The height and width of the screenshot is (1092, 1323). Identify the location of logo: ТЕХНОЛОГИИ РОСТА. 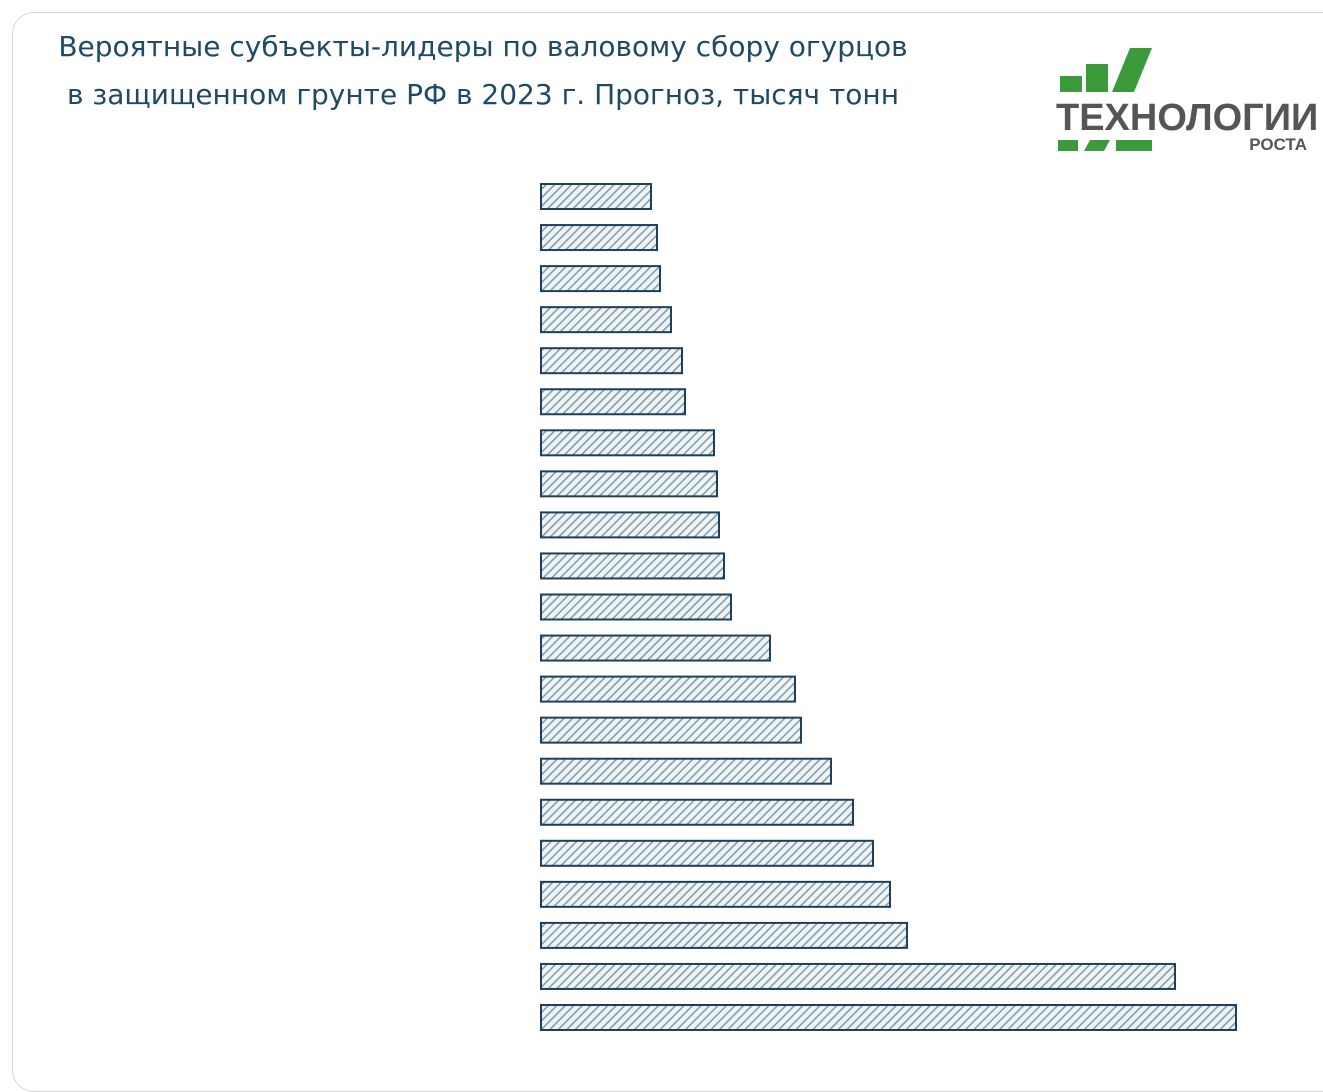
(1187, 101).